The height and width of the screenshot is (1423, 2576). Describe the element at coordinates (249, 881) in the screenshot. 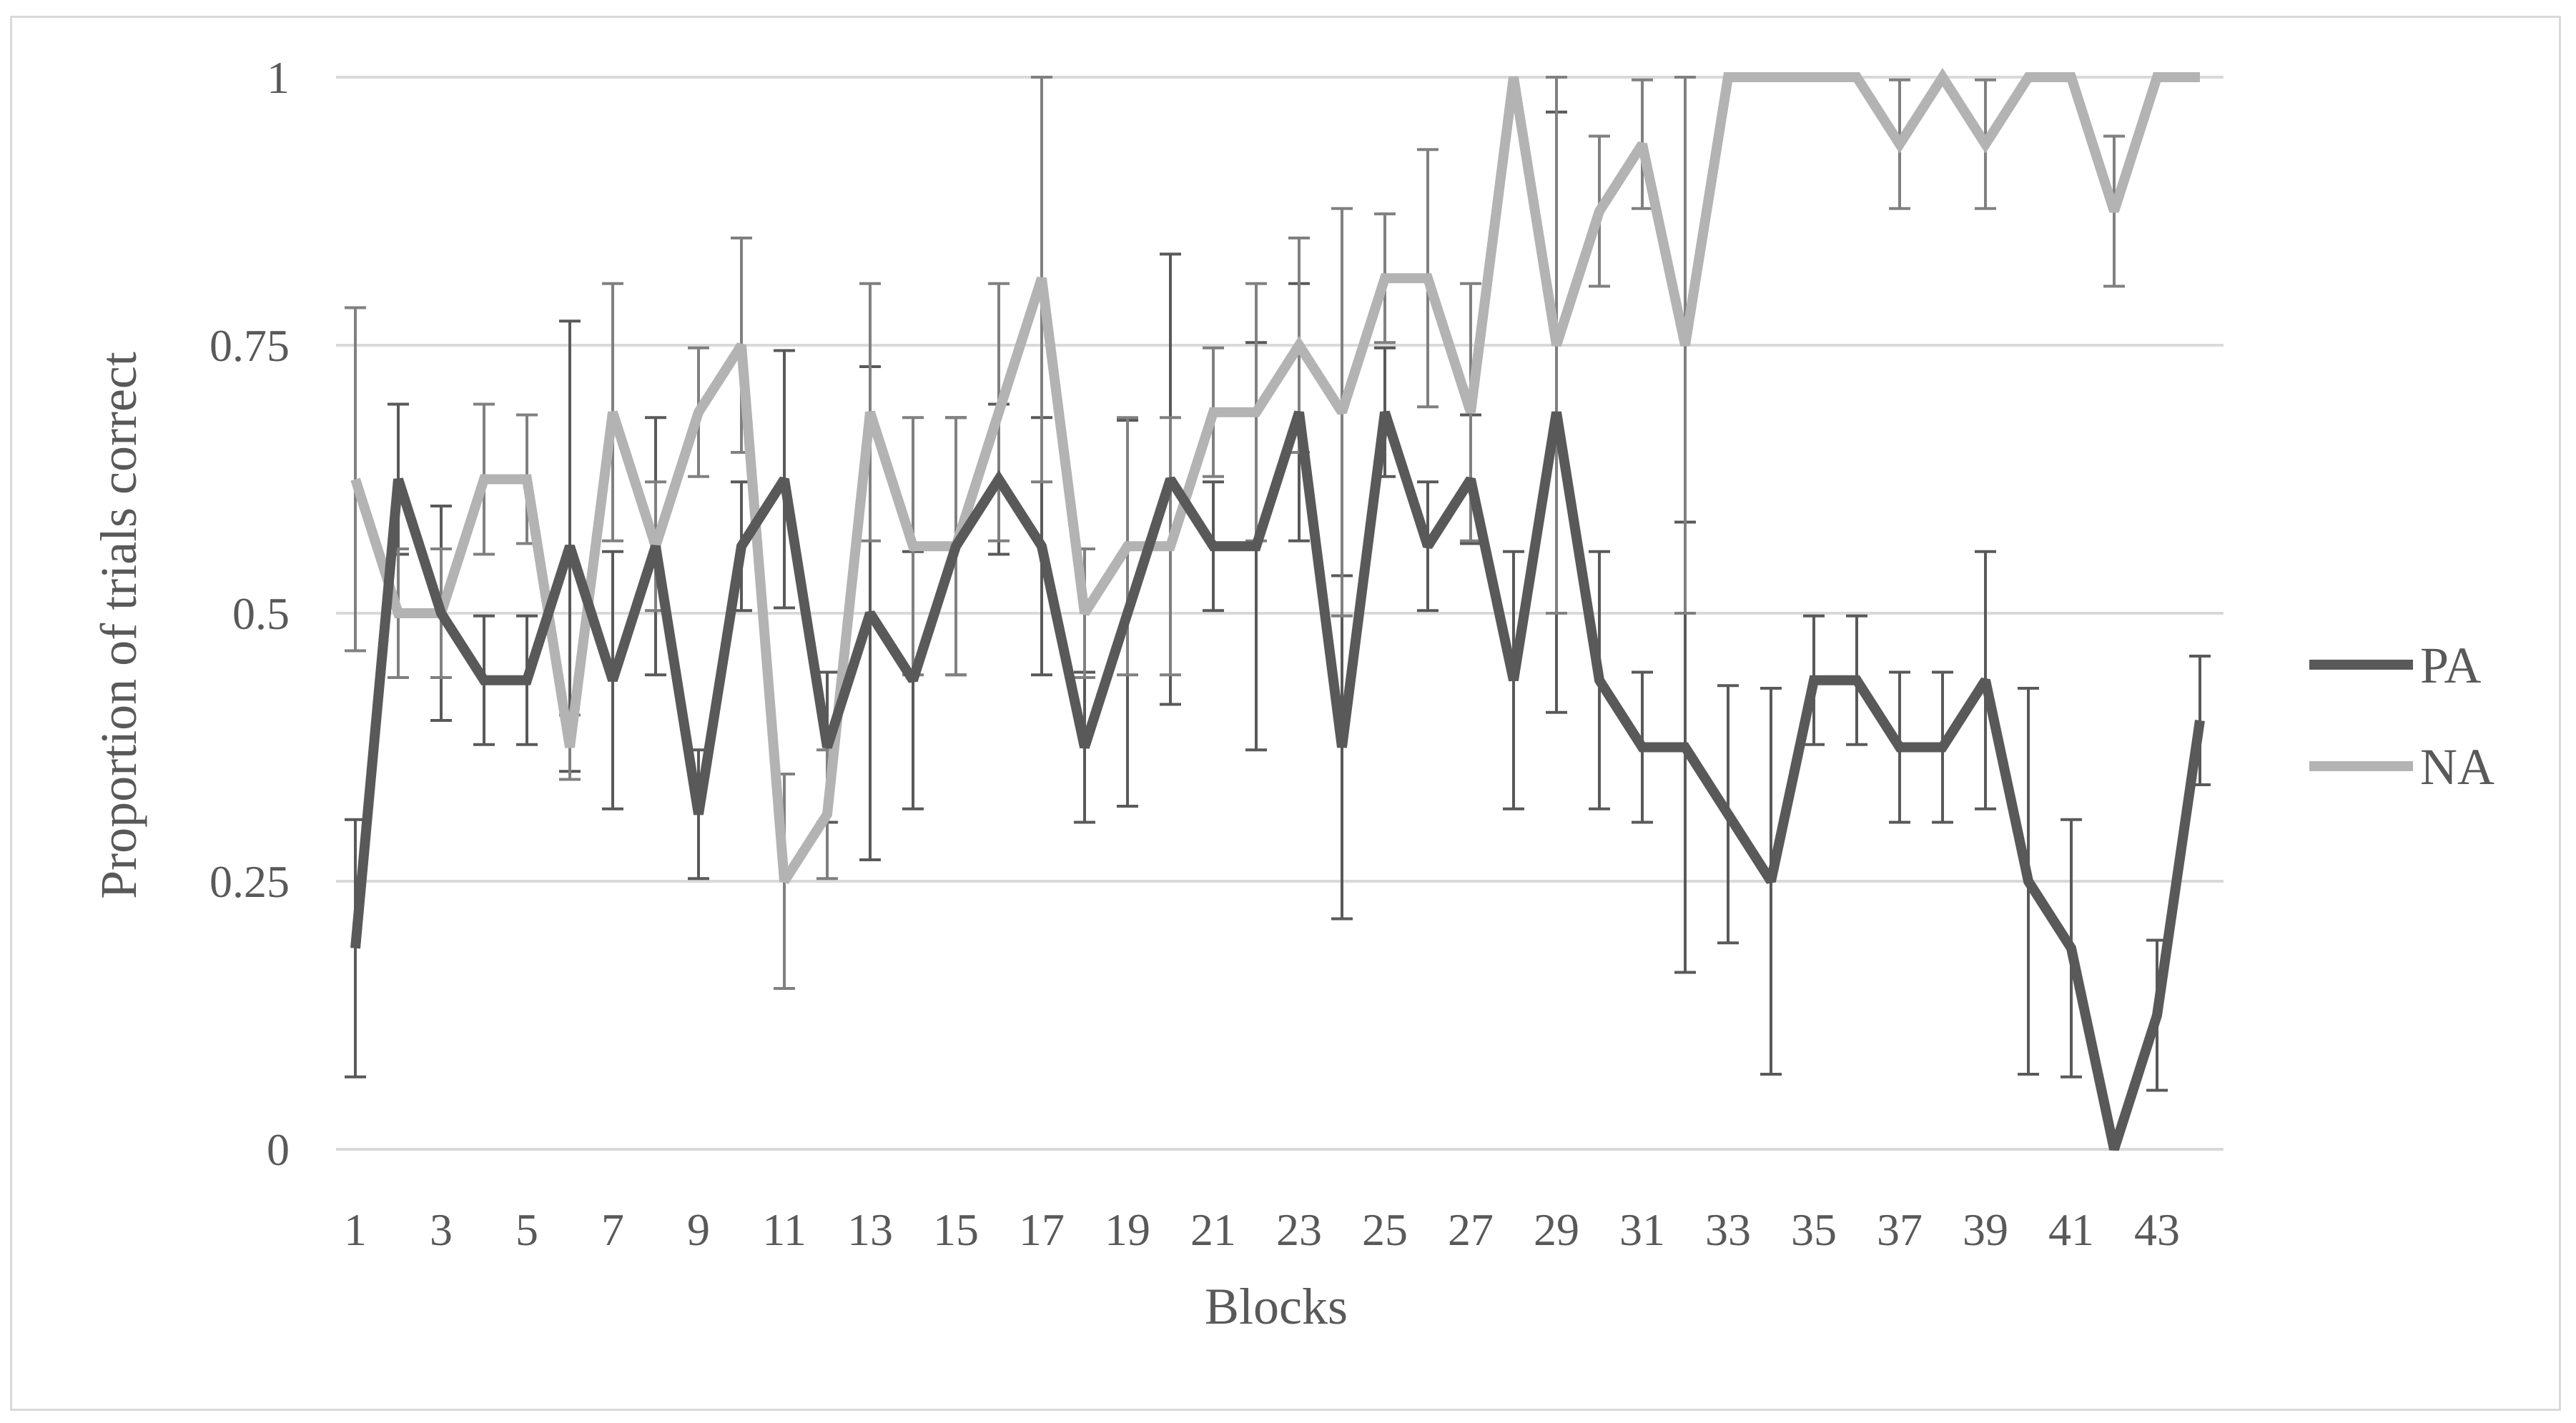

I see `y-tick-label: 0.25` at that location.